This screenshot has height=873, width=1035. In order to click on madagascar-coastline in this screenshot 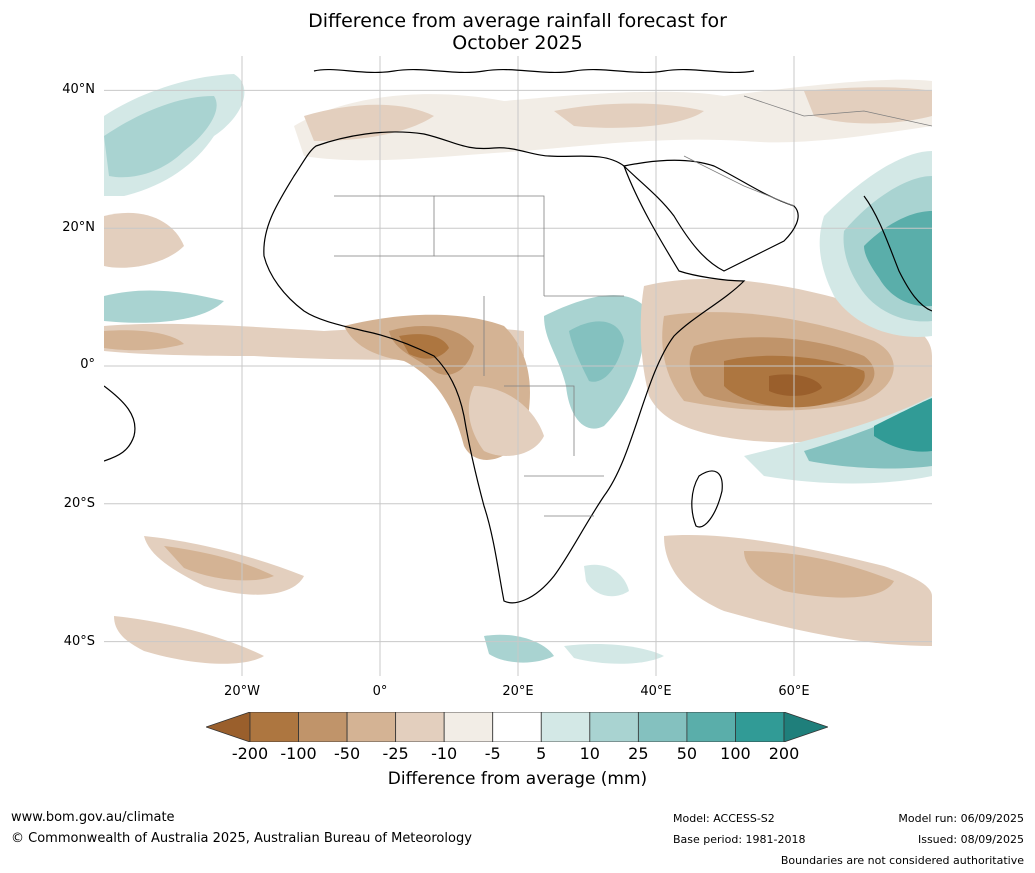, I will do `click(707, 499)`.